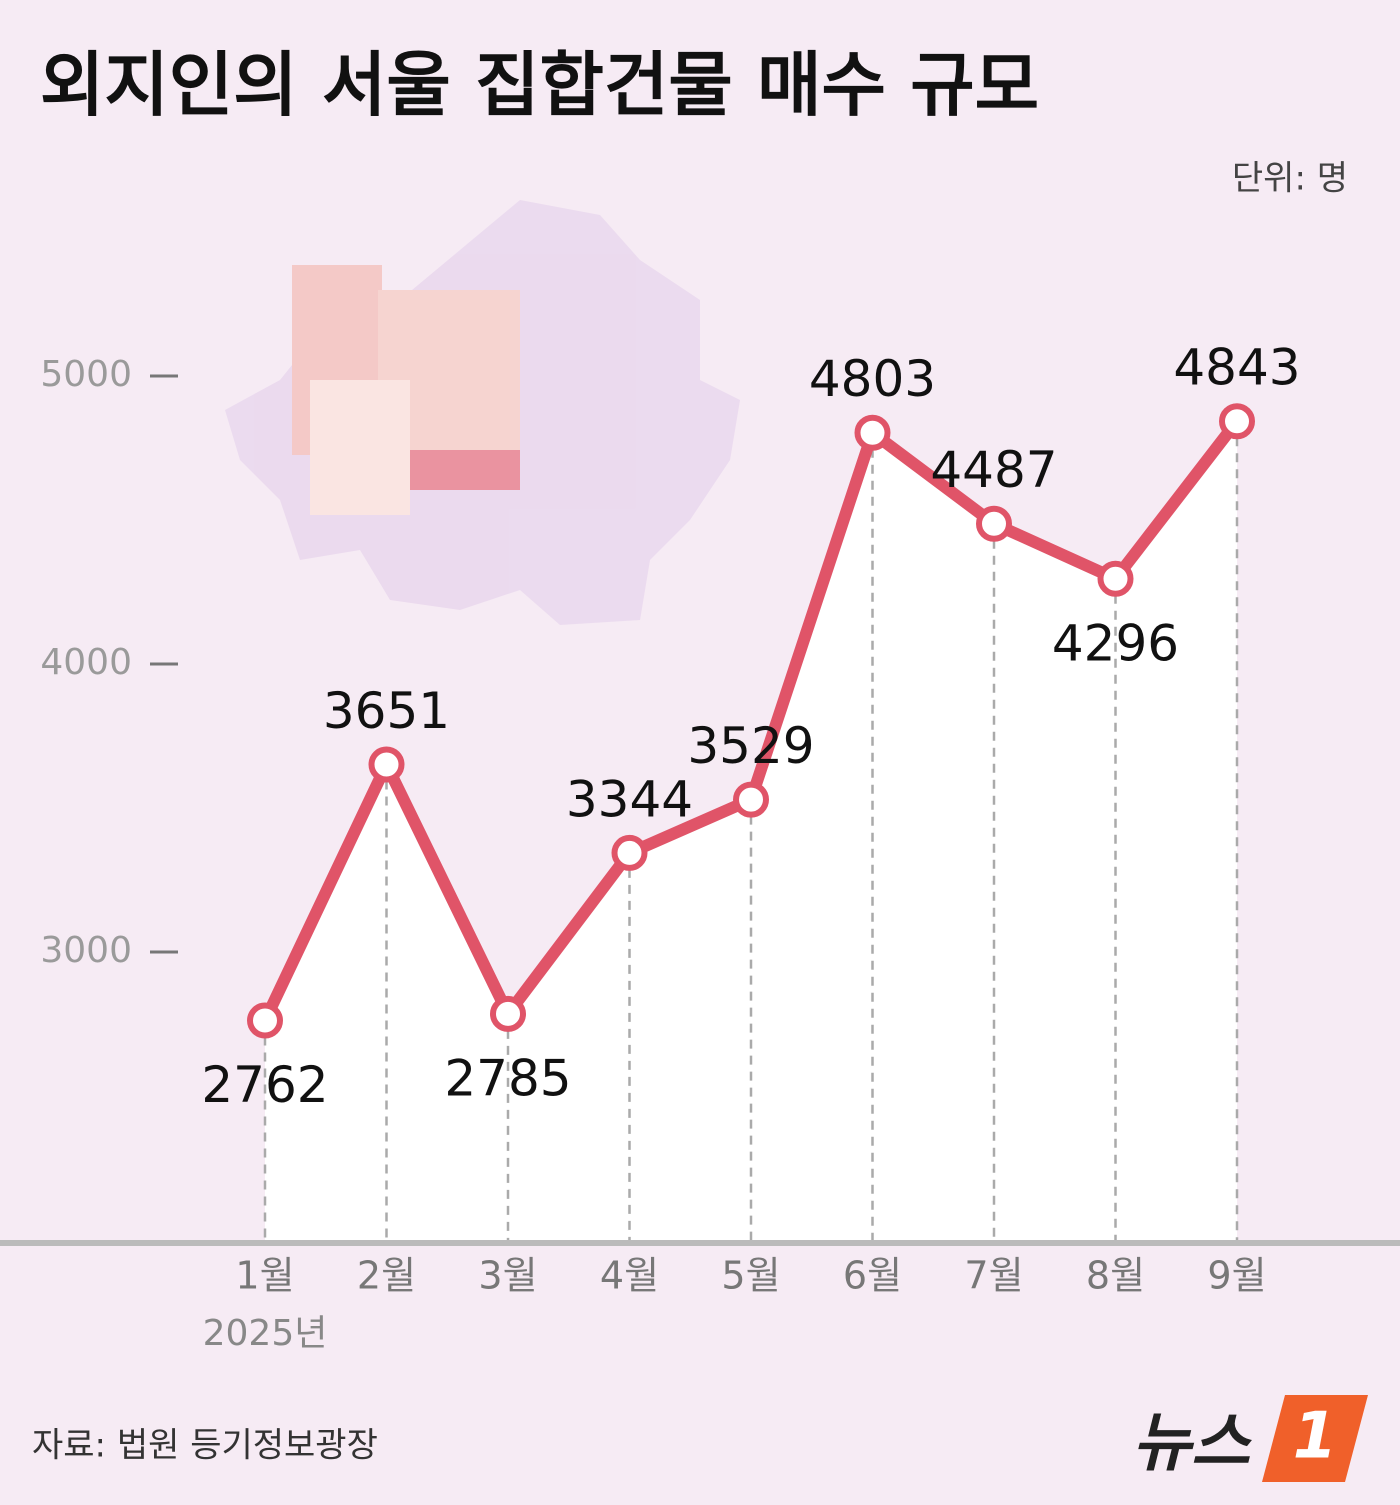 This screenshot has width=1400, height=1505. I want to click on y-tick-label: 4000, so click(86, 662).